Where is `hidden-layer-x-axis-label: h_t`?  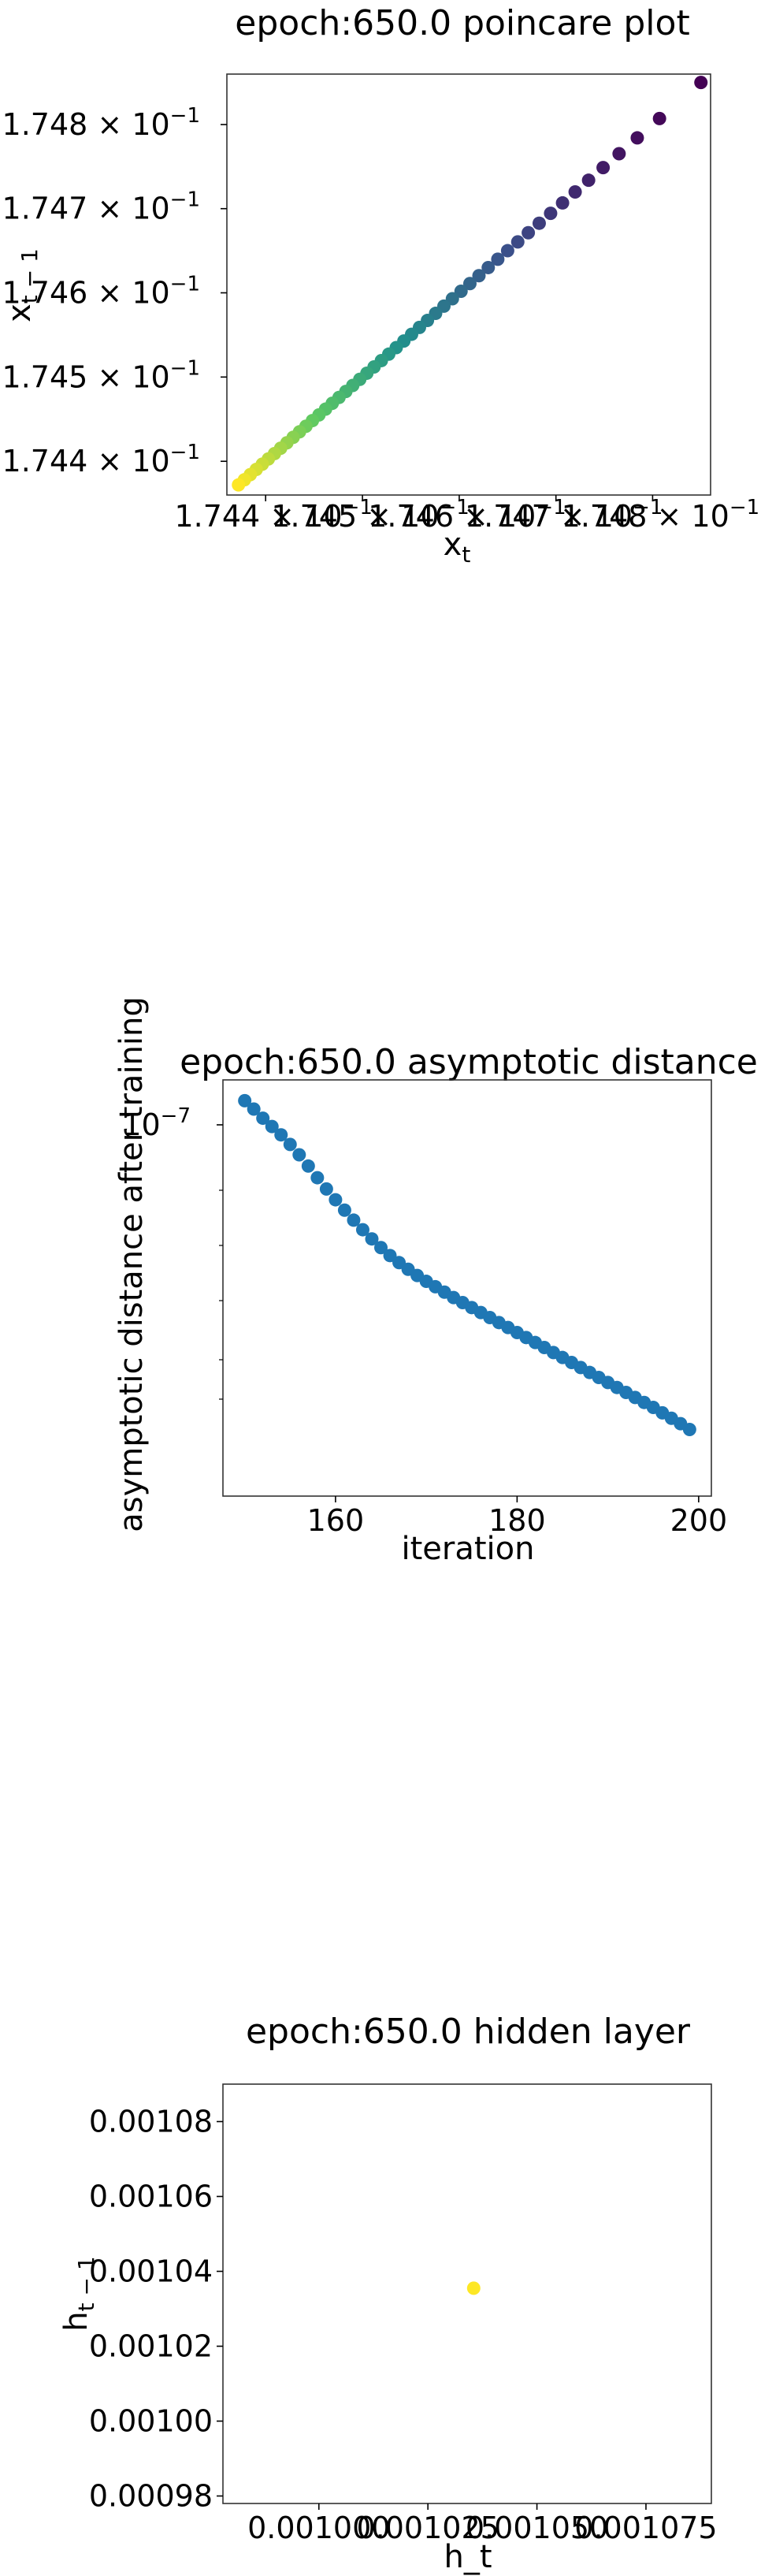
hidden-layer-x-axis-label: h_t is located at coordinates (468, 2557).